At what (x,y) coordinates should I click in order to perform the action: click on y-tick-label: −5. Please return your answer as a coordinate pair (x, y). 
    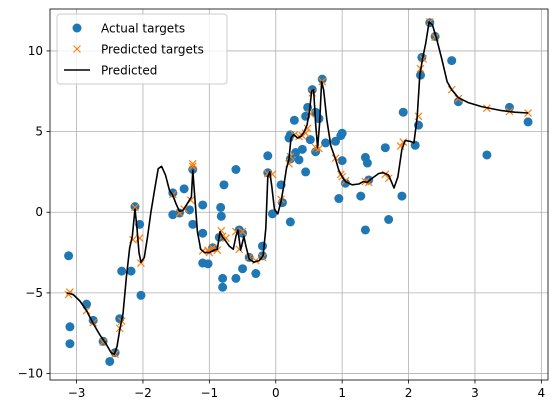
    Looking at the image, I should click on (34, 293).